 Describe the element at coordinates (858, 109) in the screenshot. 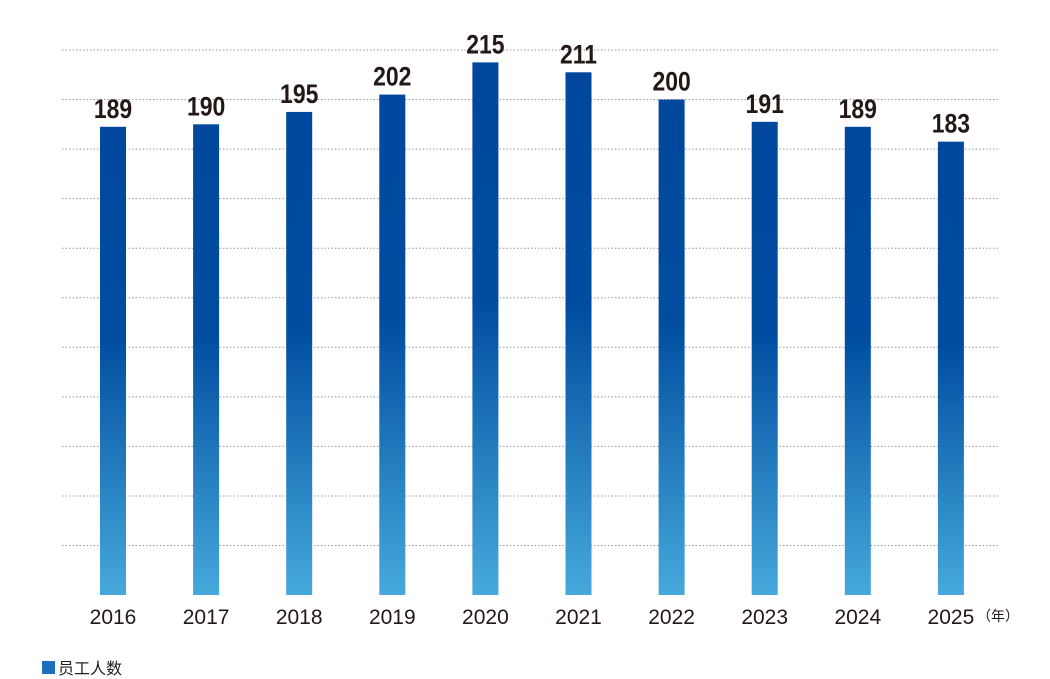

I see `data-label-2024: 189` at that location.